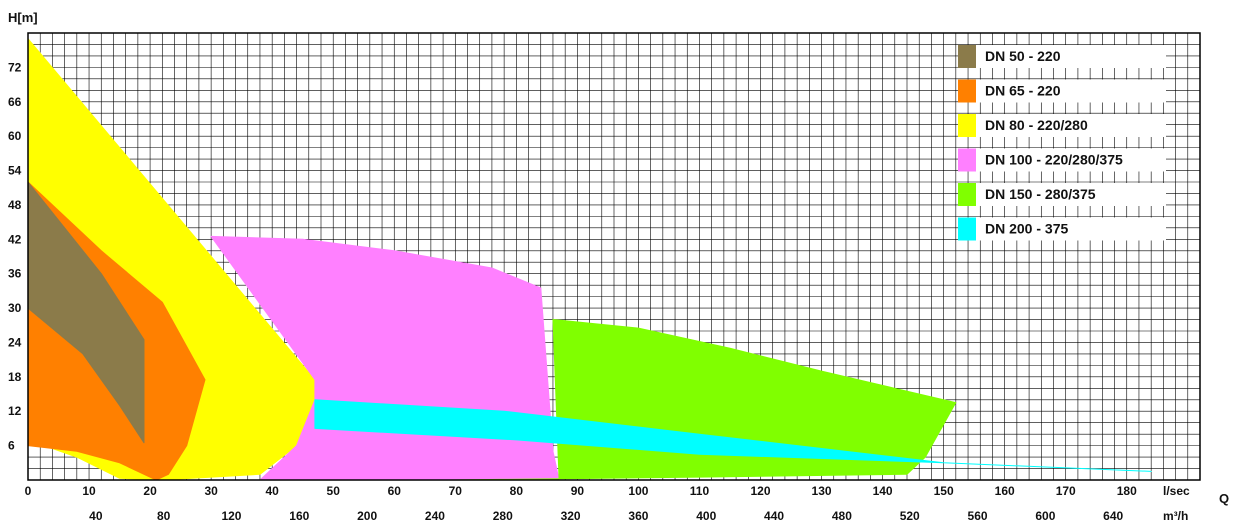 The image size is (1237, 526). I want to click on legend-label: DN 50 - 220, so click(1023, 56).